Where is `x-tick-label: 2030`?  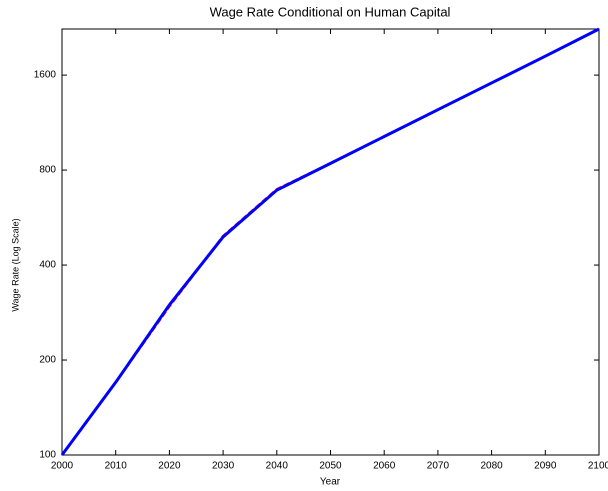
x-tick-label: 2030 is located at coordinates (223, 466).